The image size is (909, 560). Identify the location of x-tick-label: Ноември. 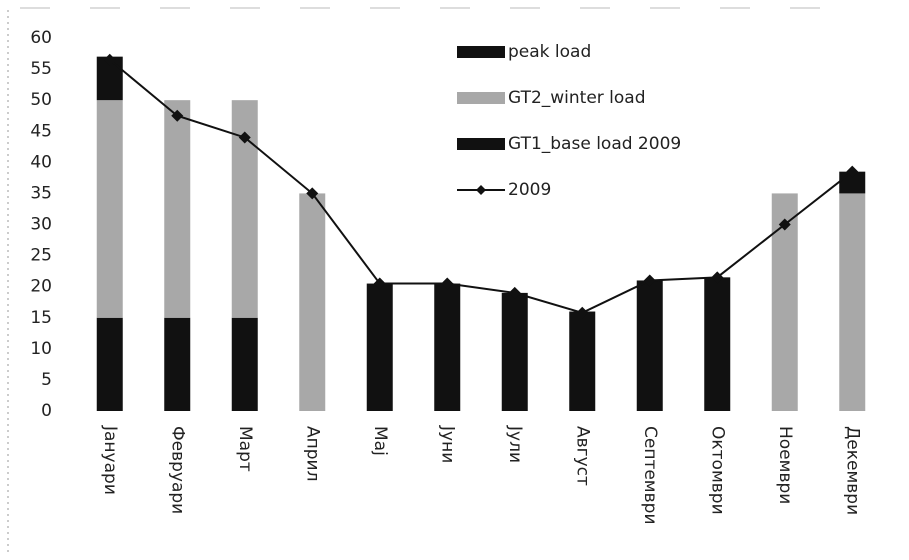
(785, 465).